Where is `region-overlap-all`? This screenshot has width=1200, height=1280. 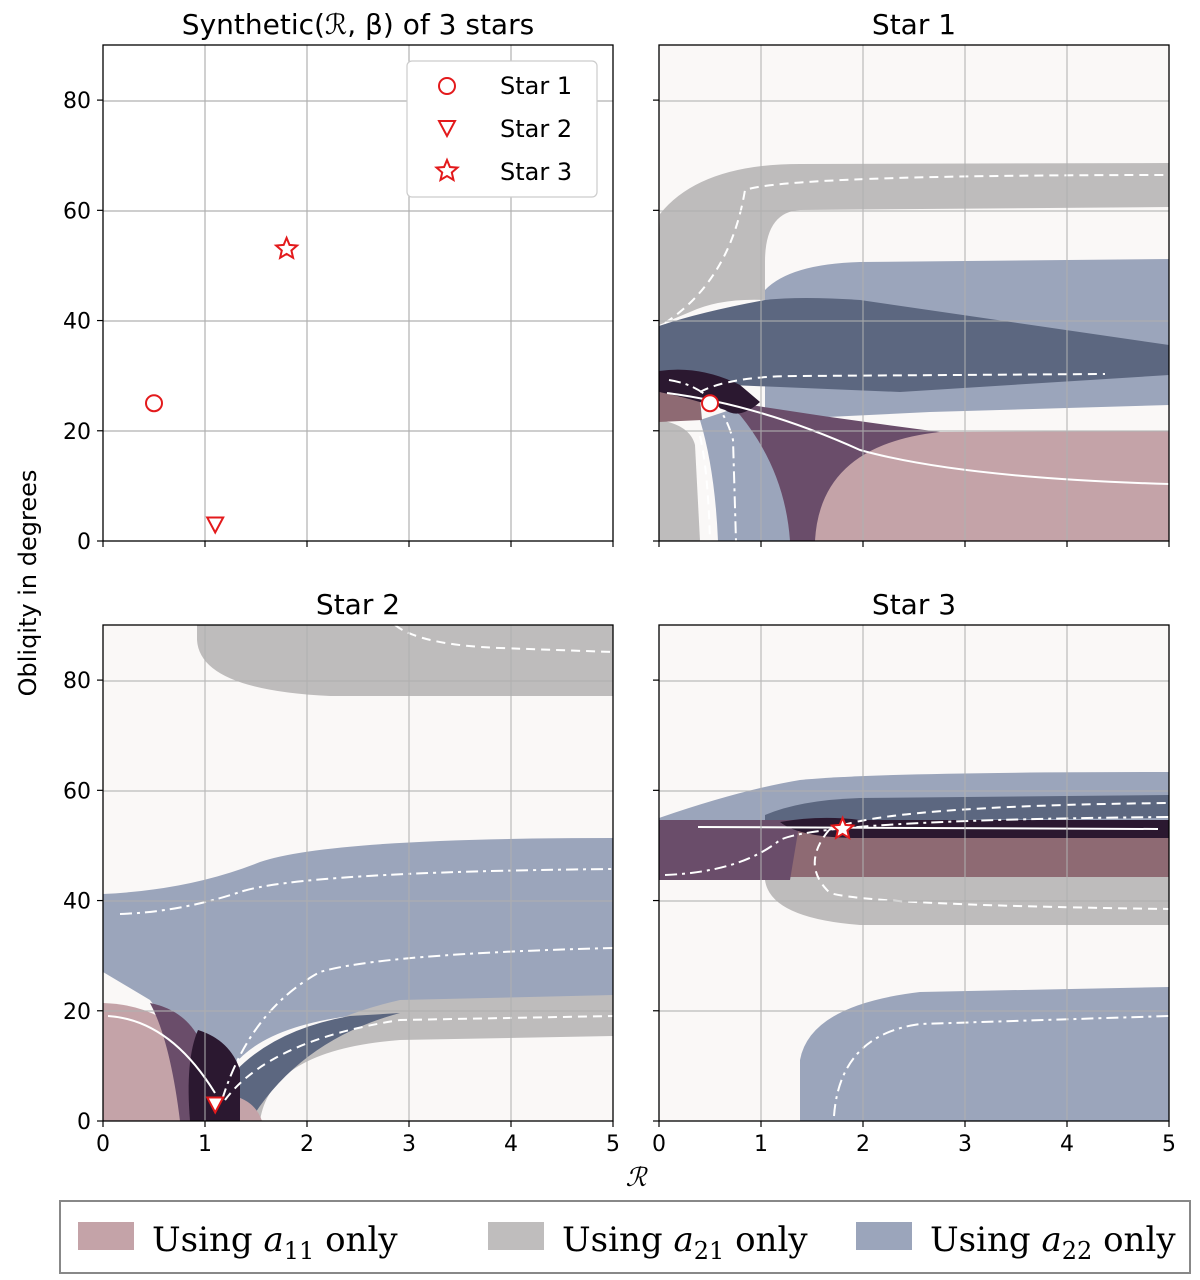
region-overlap-all is located at coordinates (709, 391).